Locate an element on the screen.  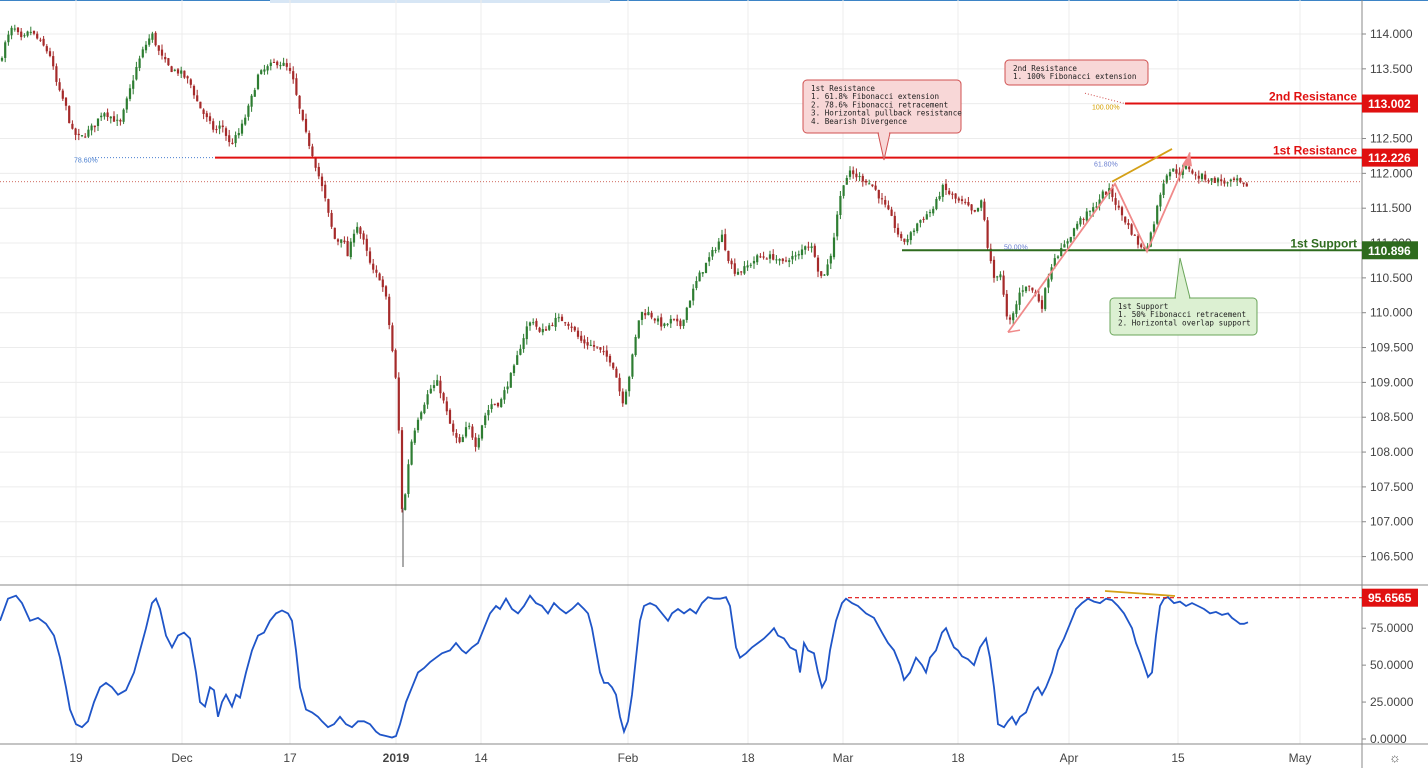
time-tick-label: 18 is located at coordinates (958, 758).